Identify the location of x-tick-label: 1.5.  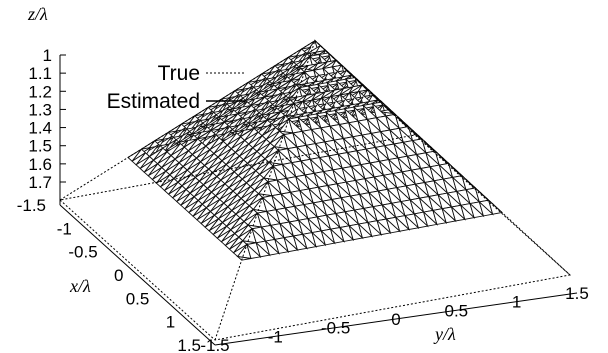
(189, 344).